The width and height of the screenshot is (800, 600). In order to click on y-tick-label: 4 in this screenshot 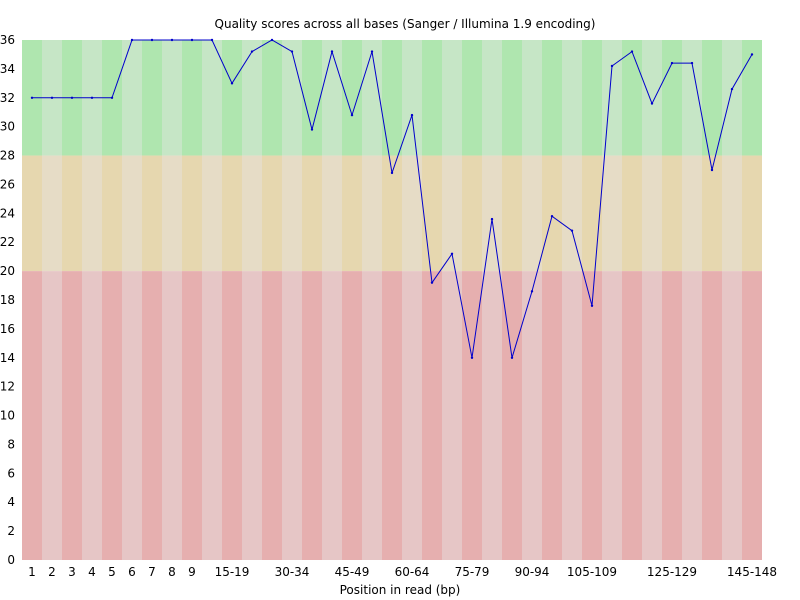, I will do `click(11, 502)`.